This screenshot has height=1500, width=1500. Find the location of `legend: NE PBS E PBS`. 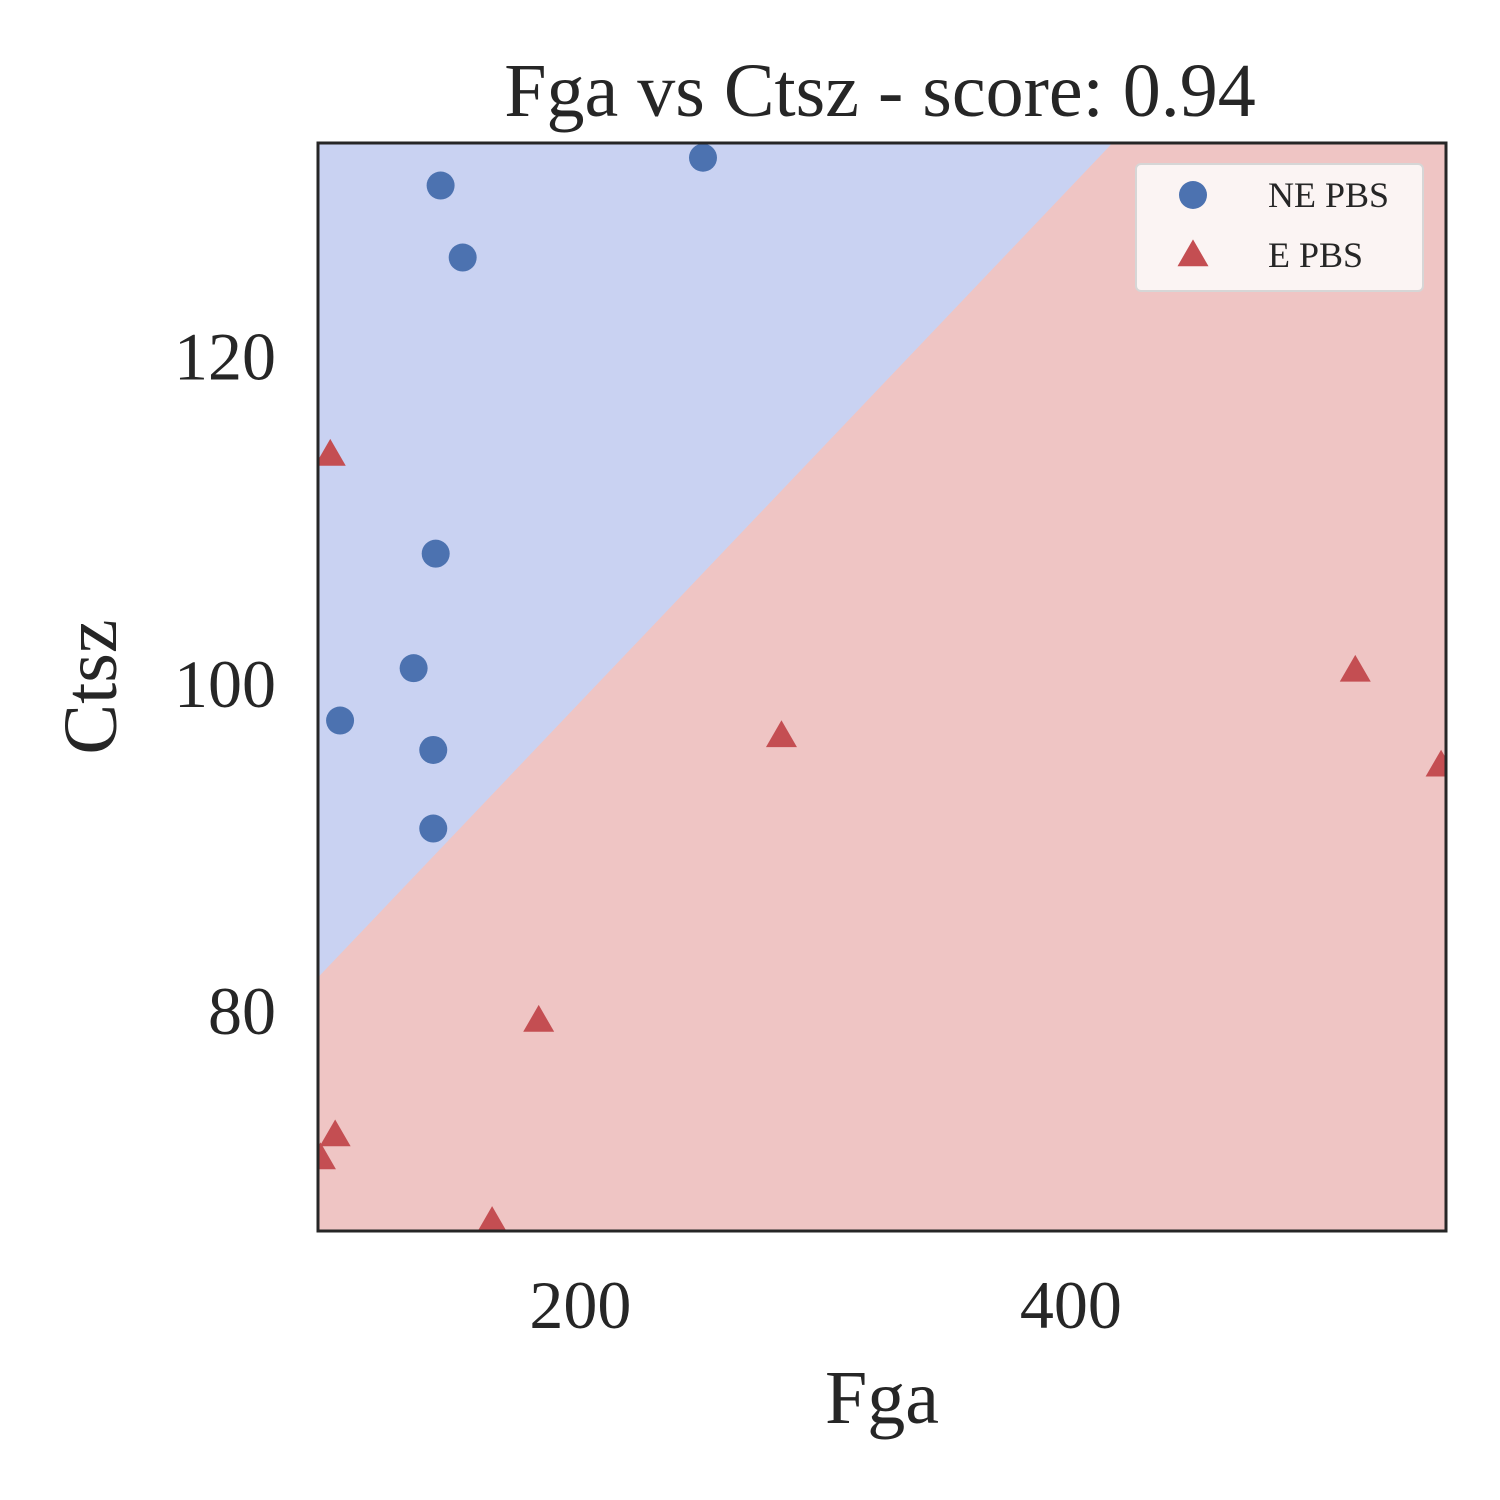

legend: NE PBS E PBS is located at coordinates (1279, 227).